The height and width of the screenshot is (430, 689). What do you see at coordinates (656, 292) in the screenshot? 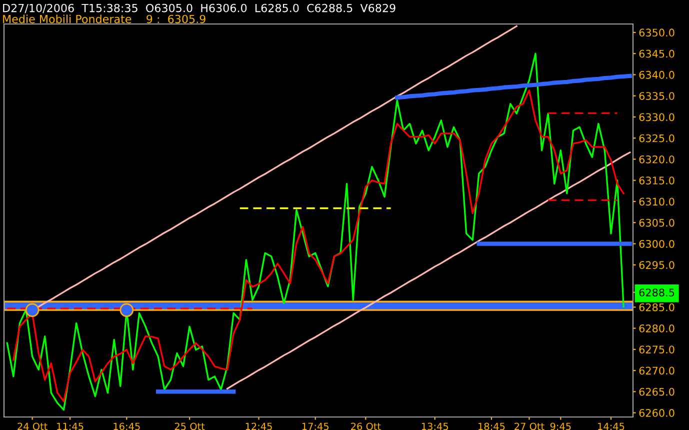
I see `y-tick-label: 6288.5` at bounding box center [656, 292].